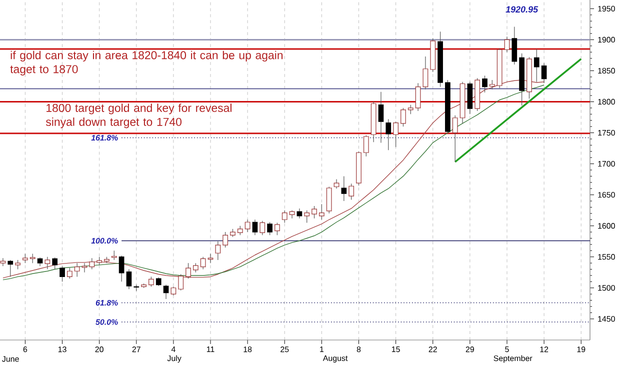  Describe the element at coordinates (139, 116) in the screenshot. I see `annotation: 1800 target gold and key for revesal sinyal down target to 1740` at that location.